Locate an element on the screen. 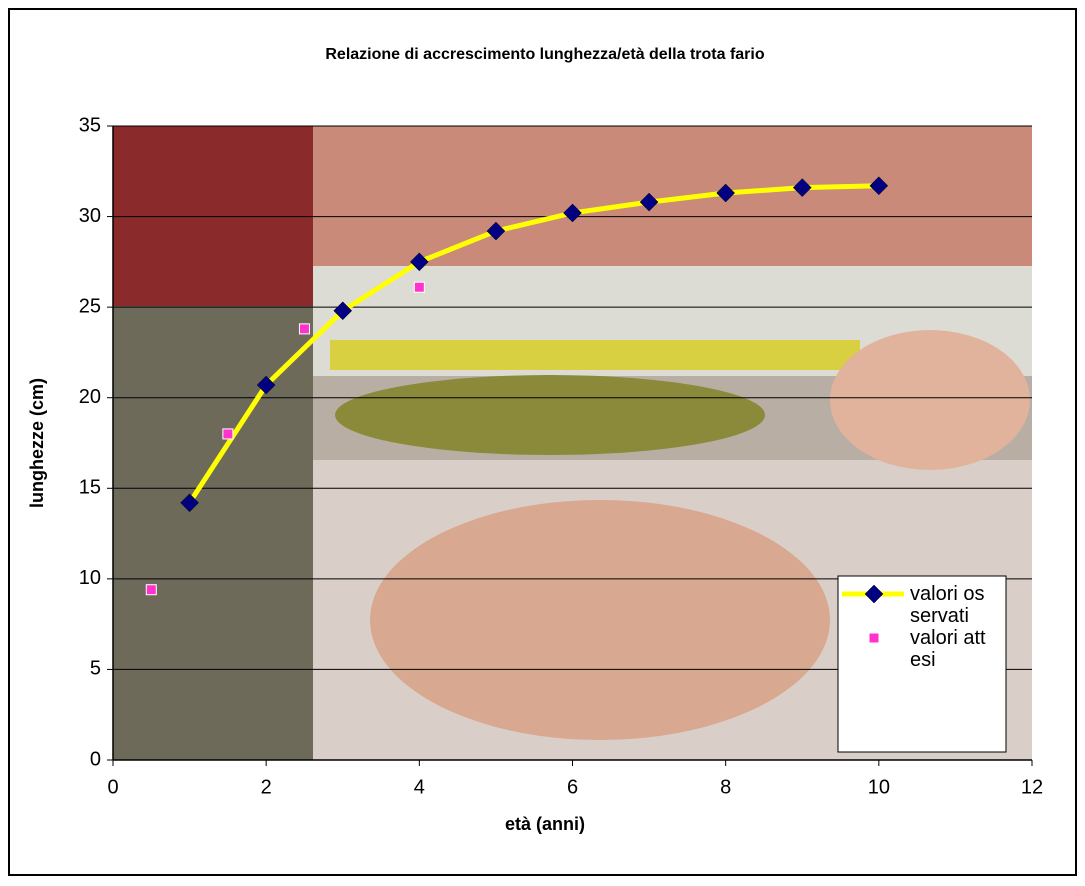 The image size is (1085, 886). x-tick-label: 12 is located at coordinates (1032, 787).